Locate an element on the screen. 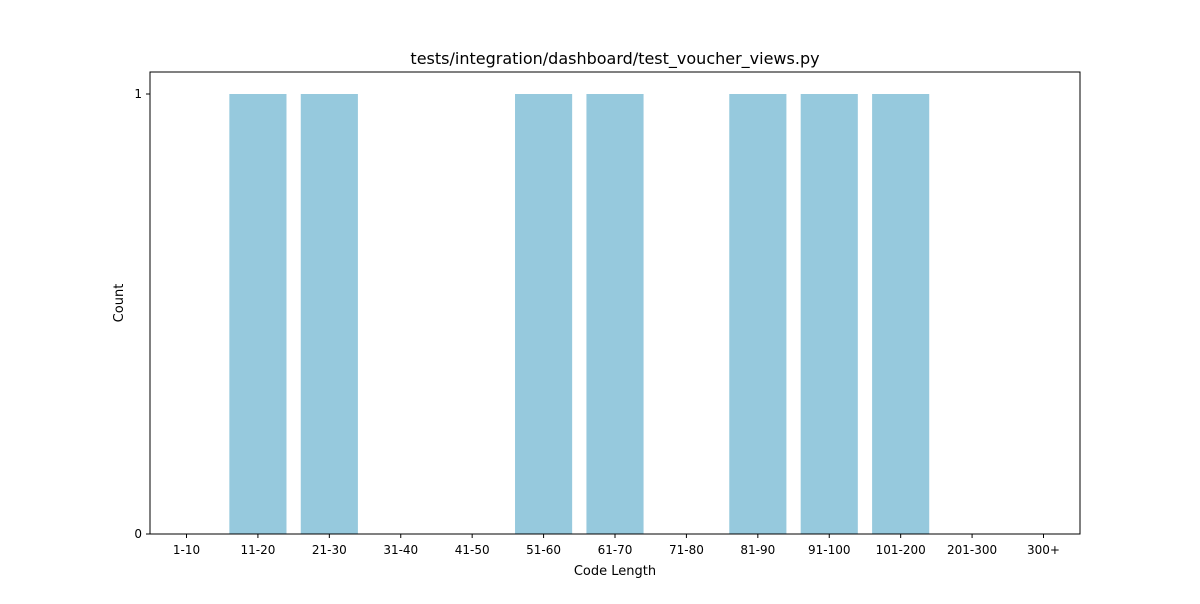  x-tick-label: 41-50 is located at coordinates (472, 550).